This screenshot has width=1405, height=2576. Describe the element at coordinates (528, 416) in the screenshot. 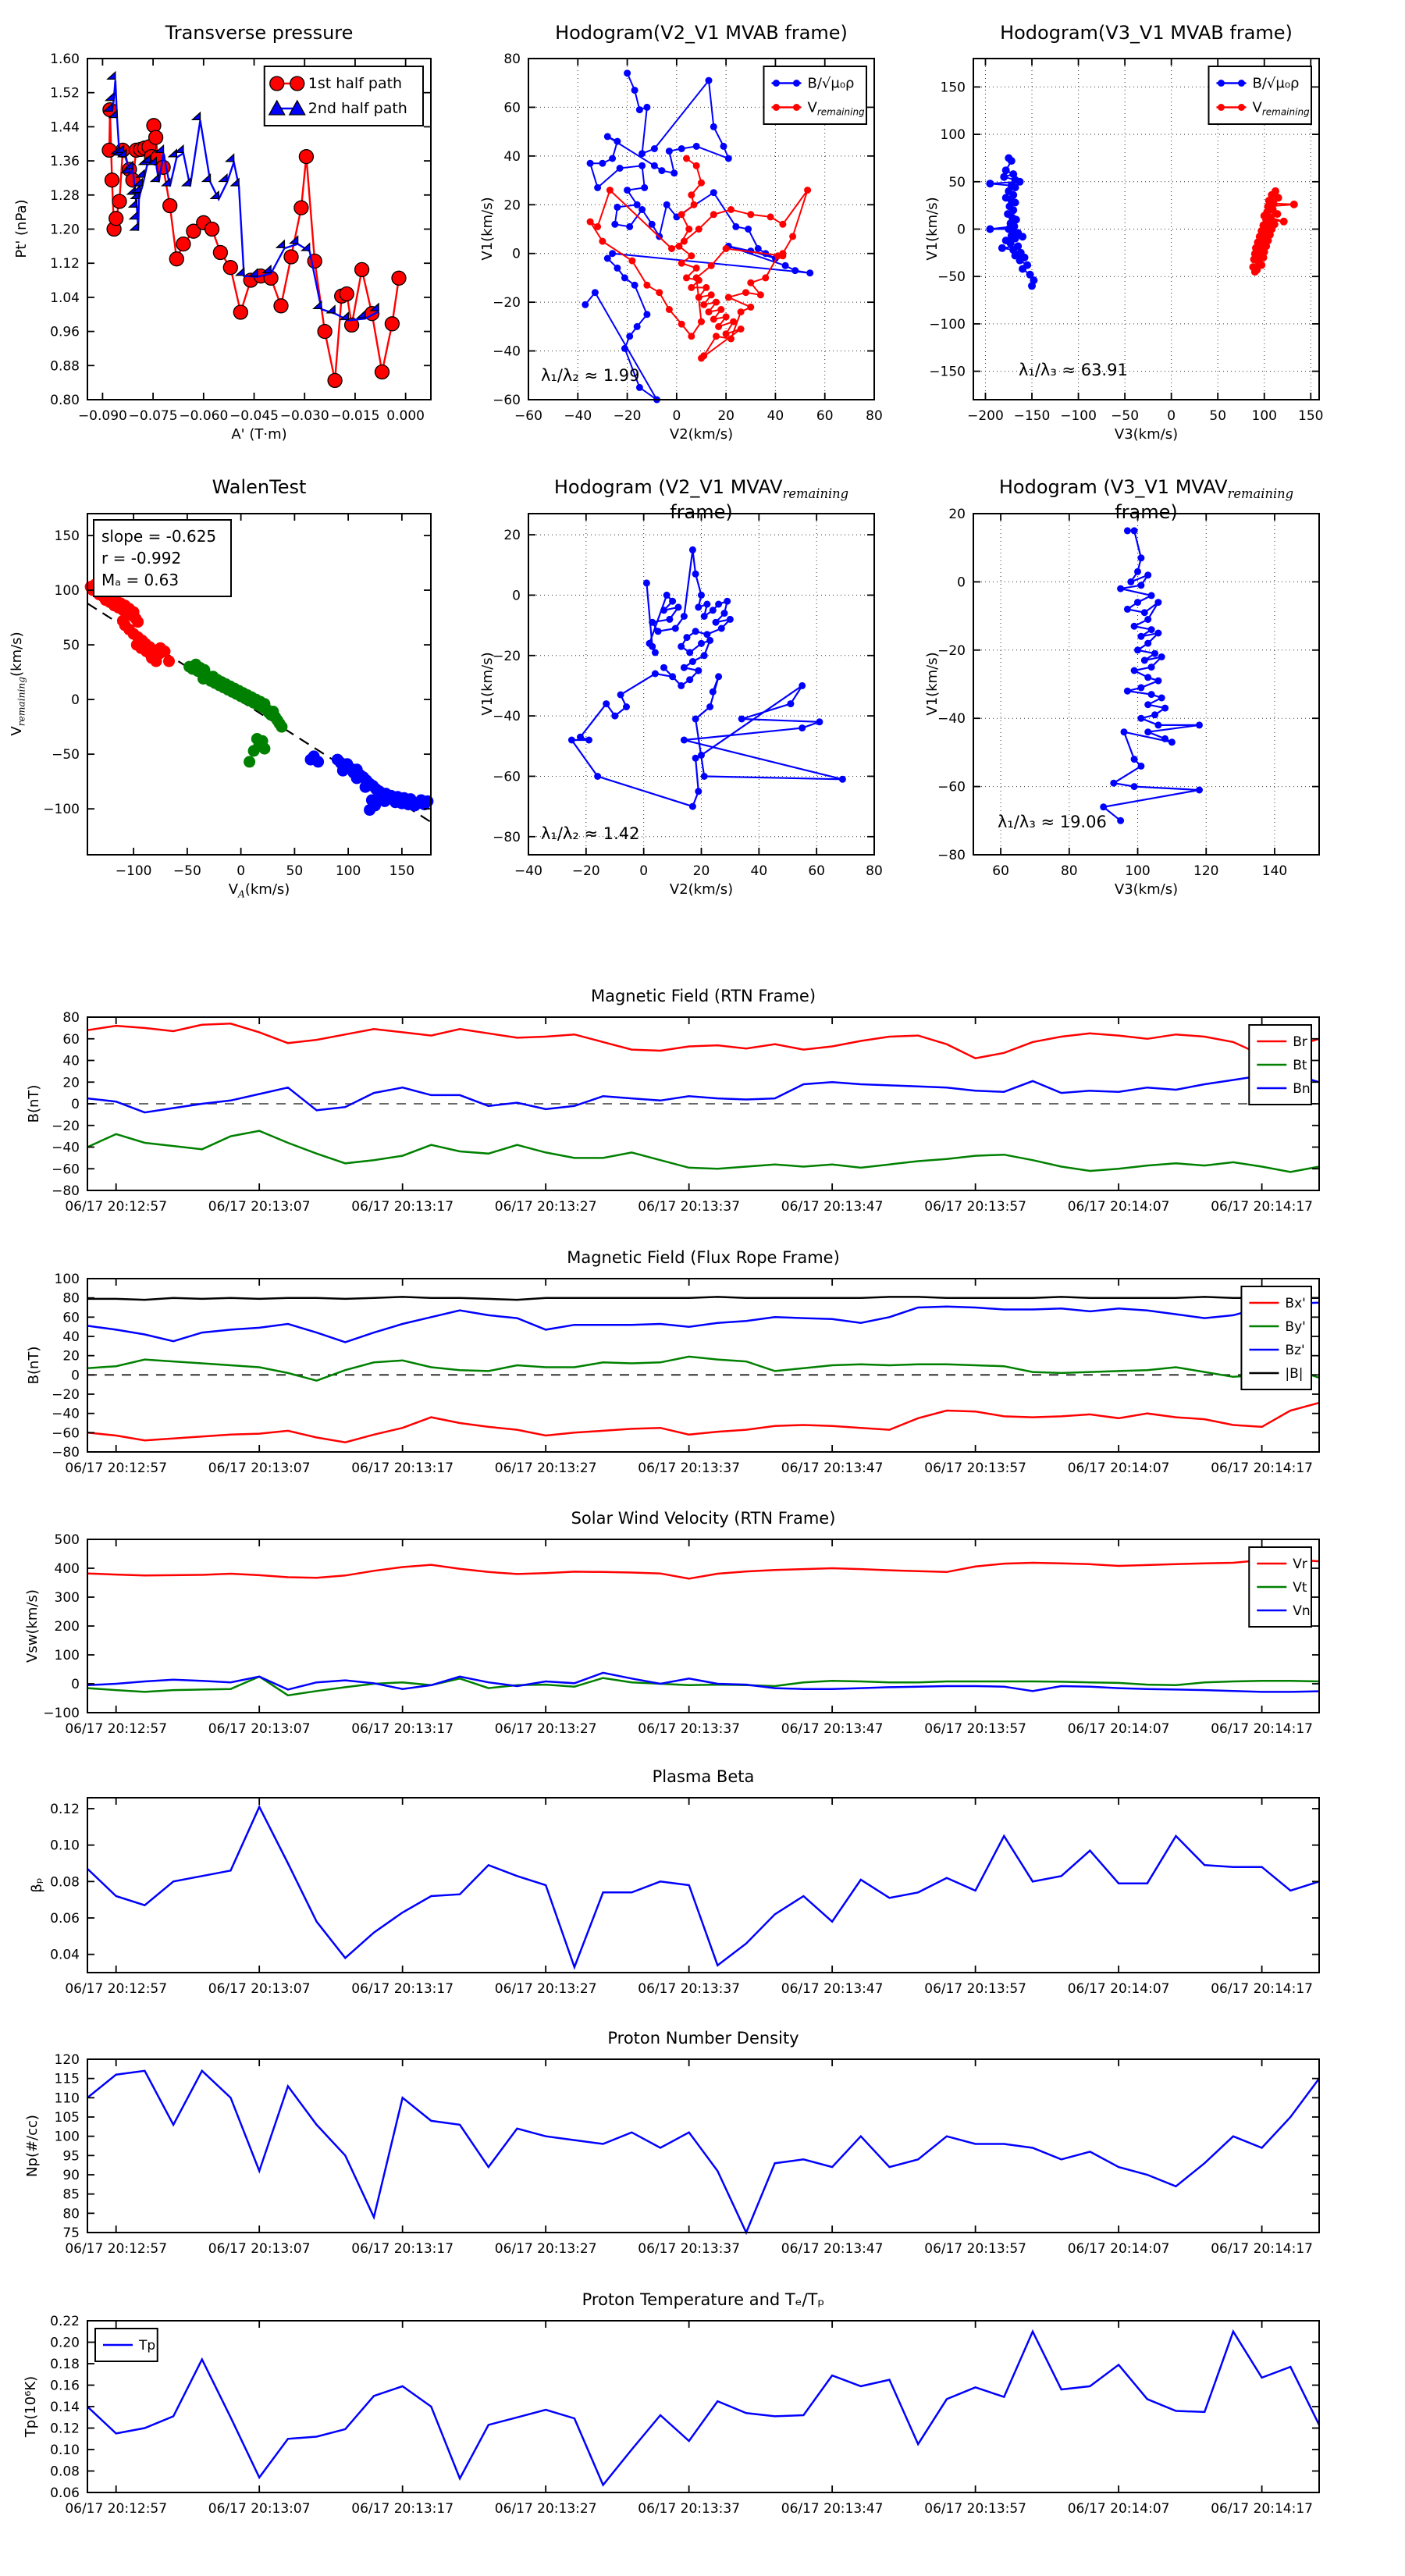

I see `svg-text: −60` at that location.